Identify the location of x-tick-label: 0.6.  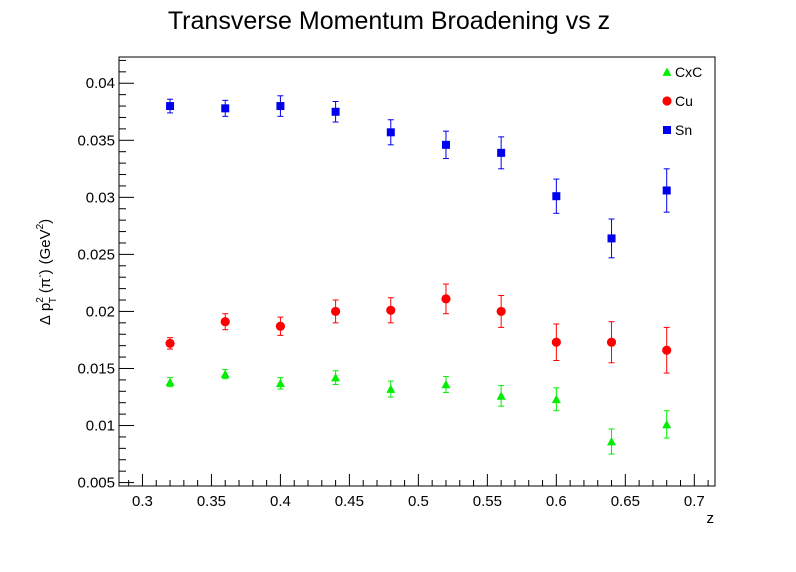
(556, 501).